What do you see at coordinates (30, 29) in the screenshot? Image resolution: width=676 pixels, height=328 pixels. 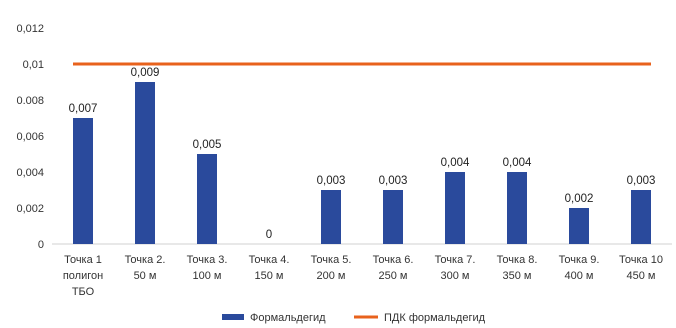 I see `y-tick-label: 0,012` at bounding box center [30, 29].